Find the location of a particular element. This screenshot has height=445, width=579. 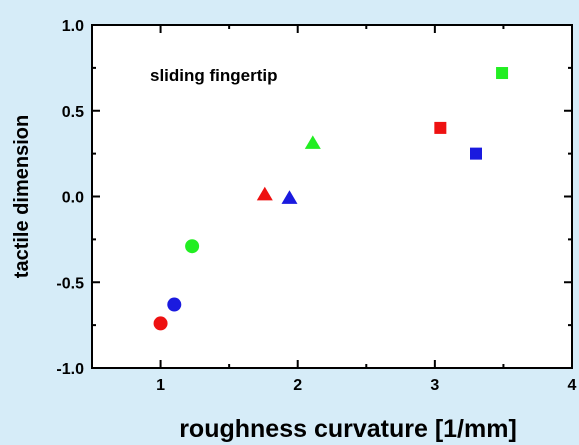

x-tick-label: 2 is located at coordinates (297, 385).